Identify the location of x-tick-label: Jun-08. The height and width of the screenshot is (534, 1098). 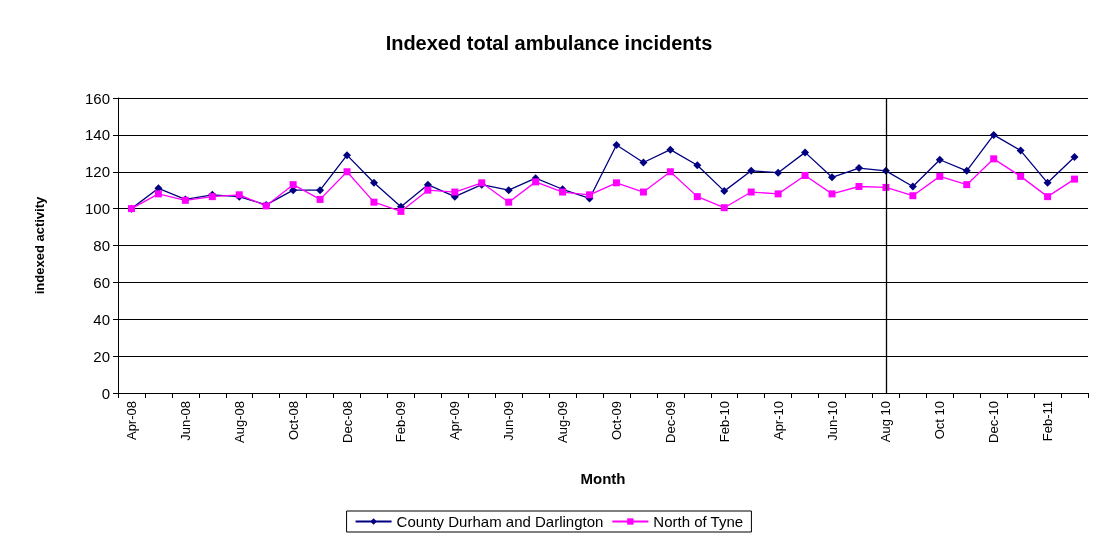
(185, 421).